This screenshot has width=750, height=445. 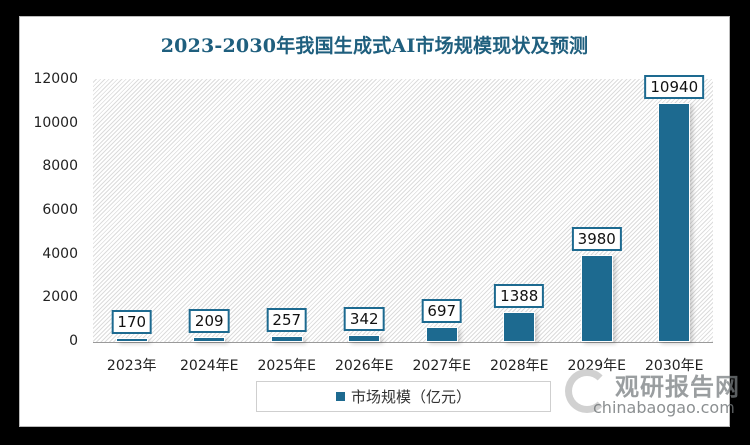 I want to click on watermark: 观研报告网 chinabaogao.com, so click(x=655, y=394).